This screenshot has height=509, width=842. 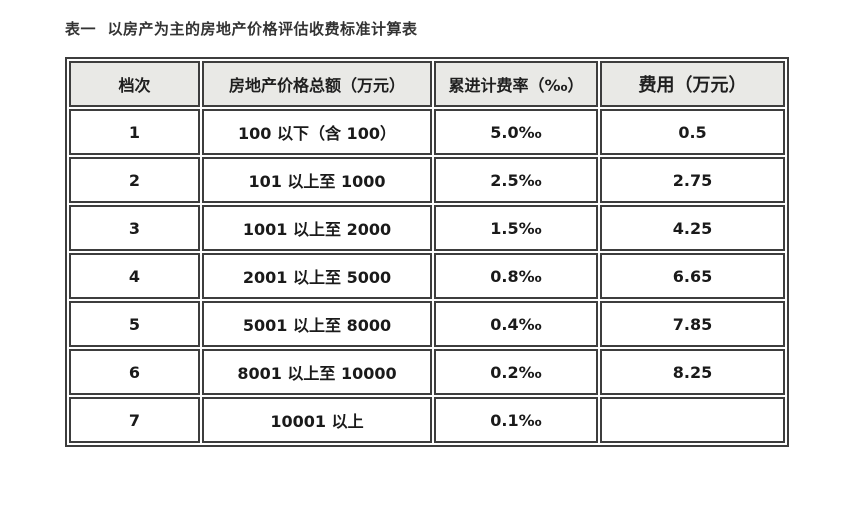 What do you see at coordinates (134, 84) in the screenshot?
I see `column-header-grade: 档次` at bounding box center [134, 84].